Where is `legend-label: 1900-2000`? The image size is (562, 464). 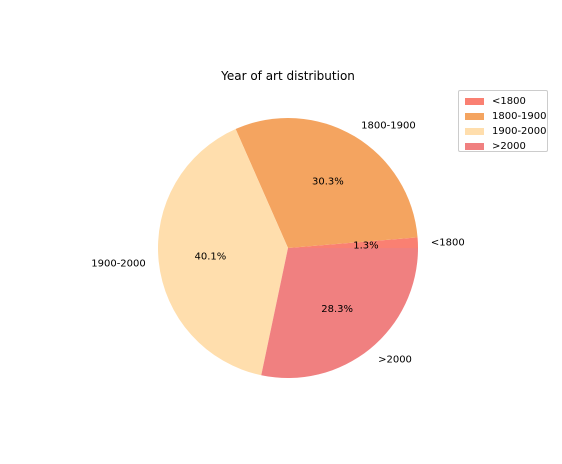
legend-label: 1900-2000 is located at coordinates (519, 131).